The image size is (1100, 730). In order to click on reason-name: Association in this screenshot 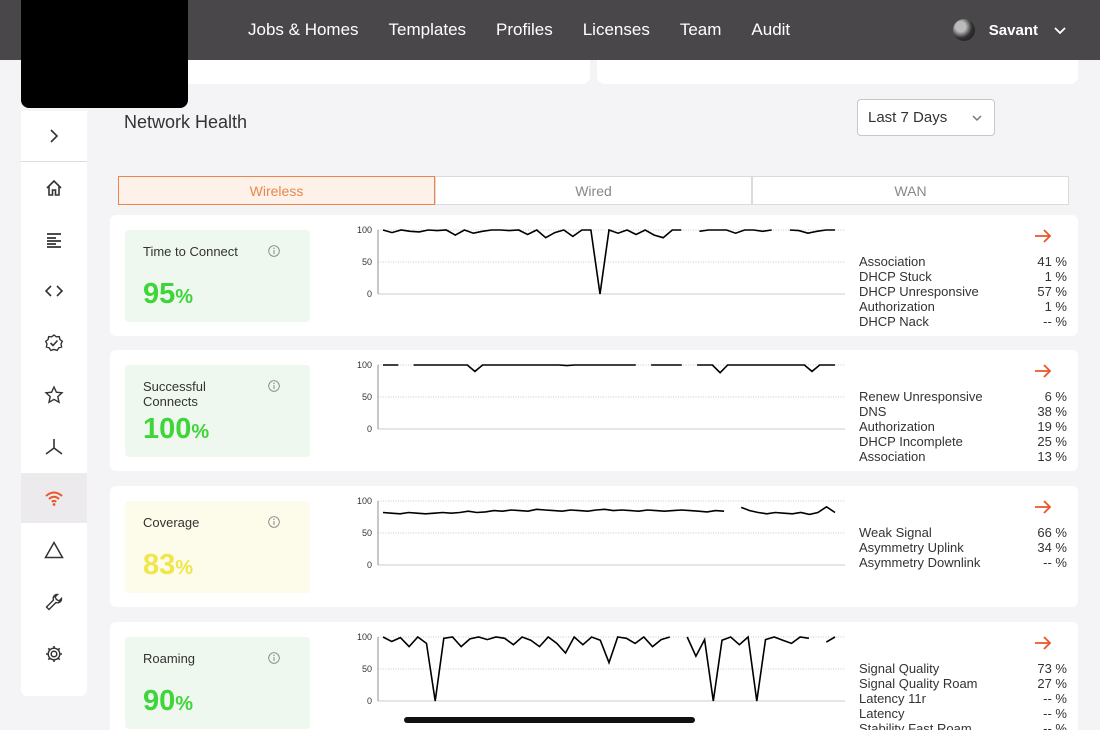, I will do `click(892, 261)`.